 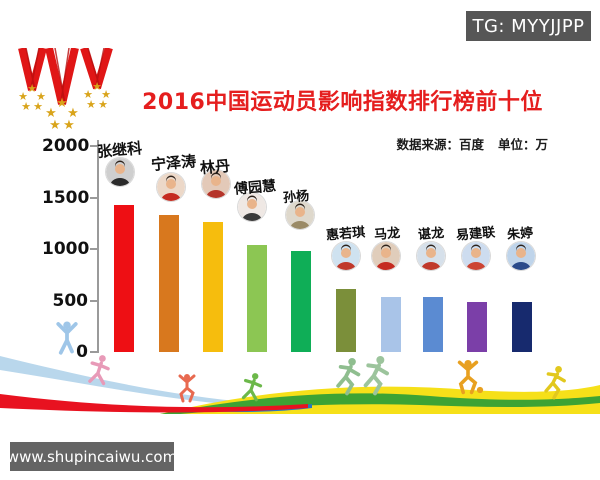 What do you see at coordinates (387, 234) in the screenshot?
I see `athlete-name-label: 马龙` at bounding box center [387, 234].